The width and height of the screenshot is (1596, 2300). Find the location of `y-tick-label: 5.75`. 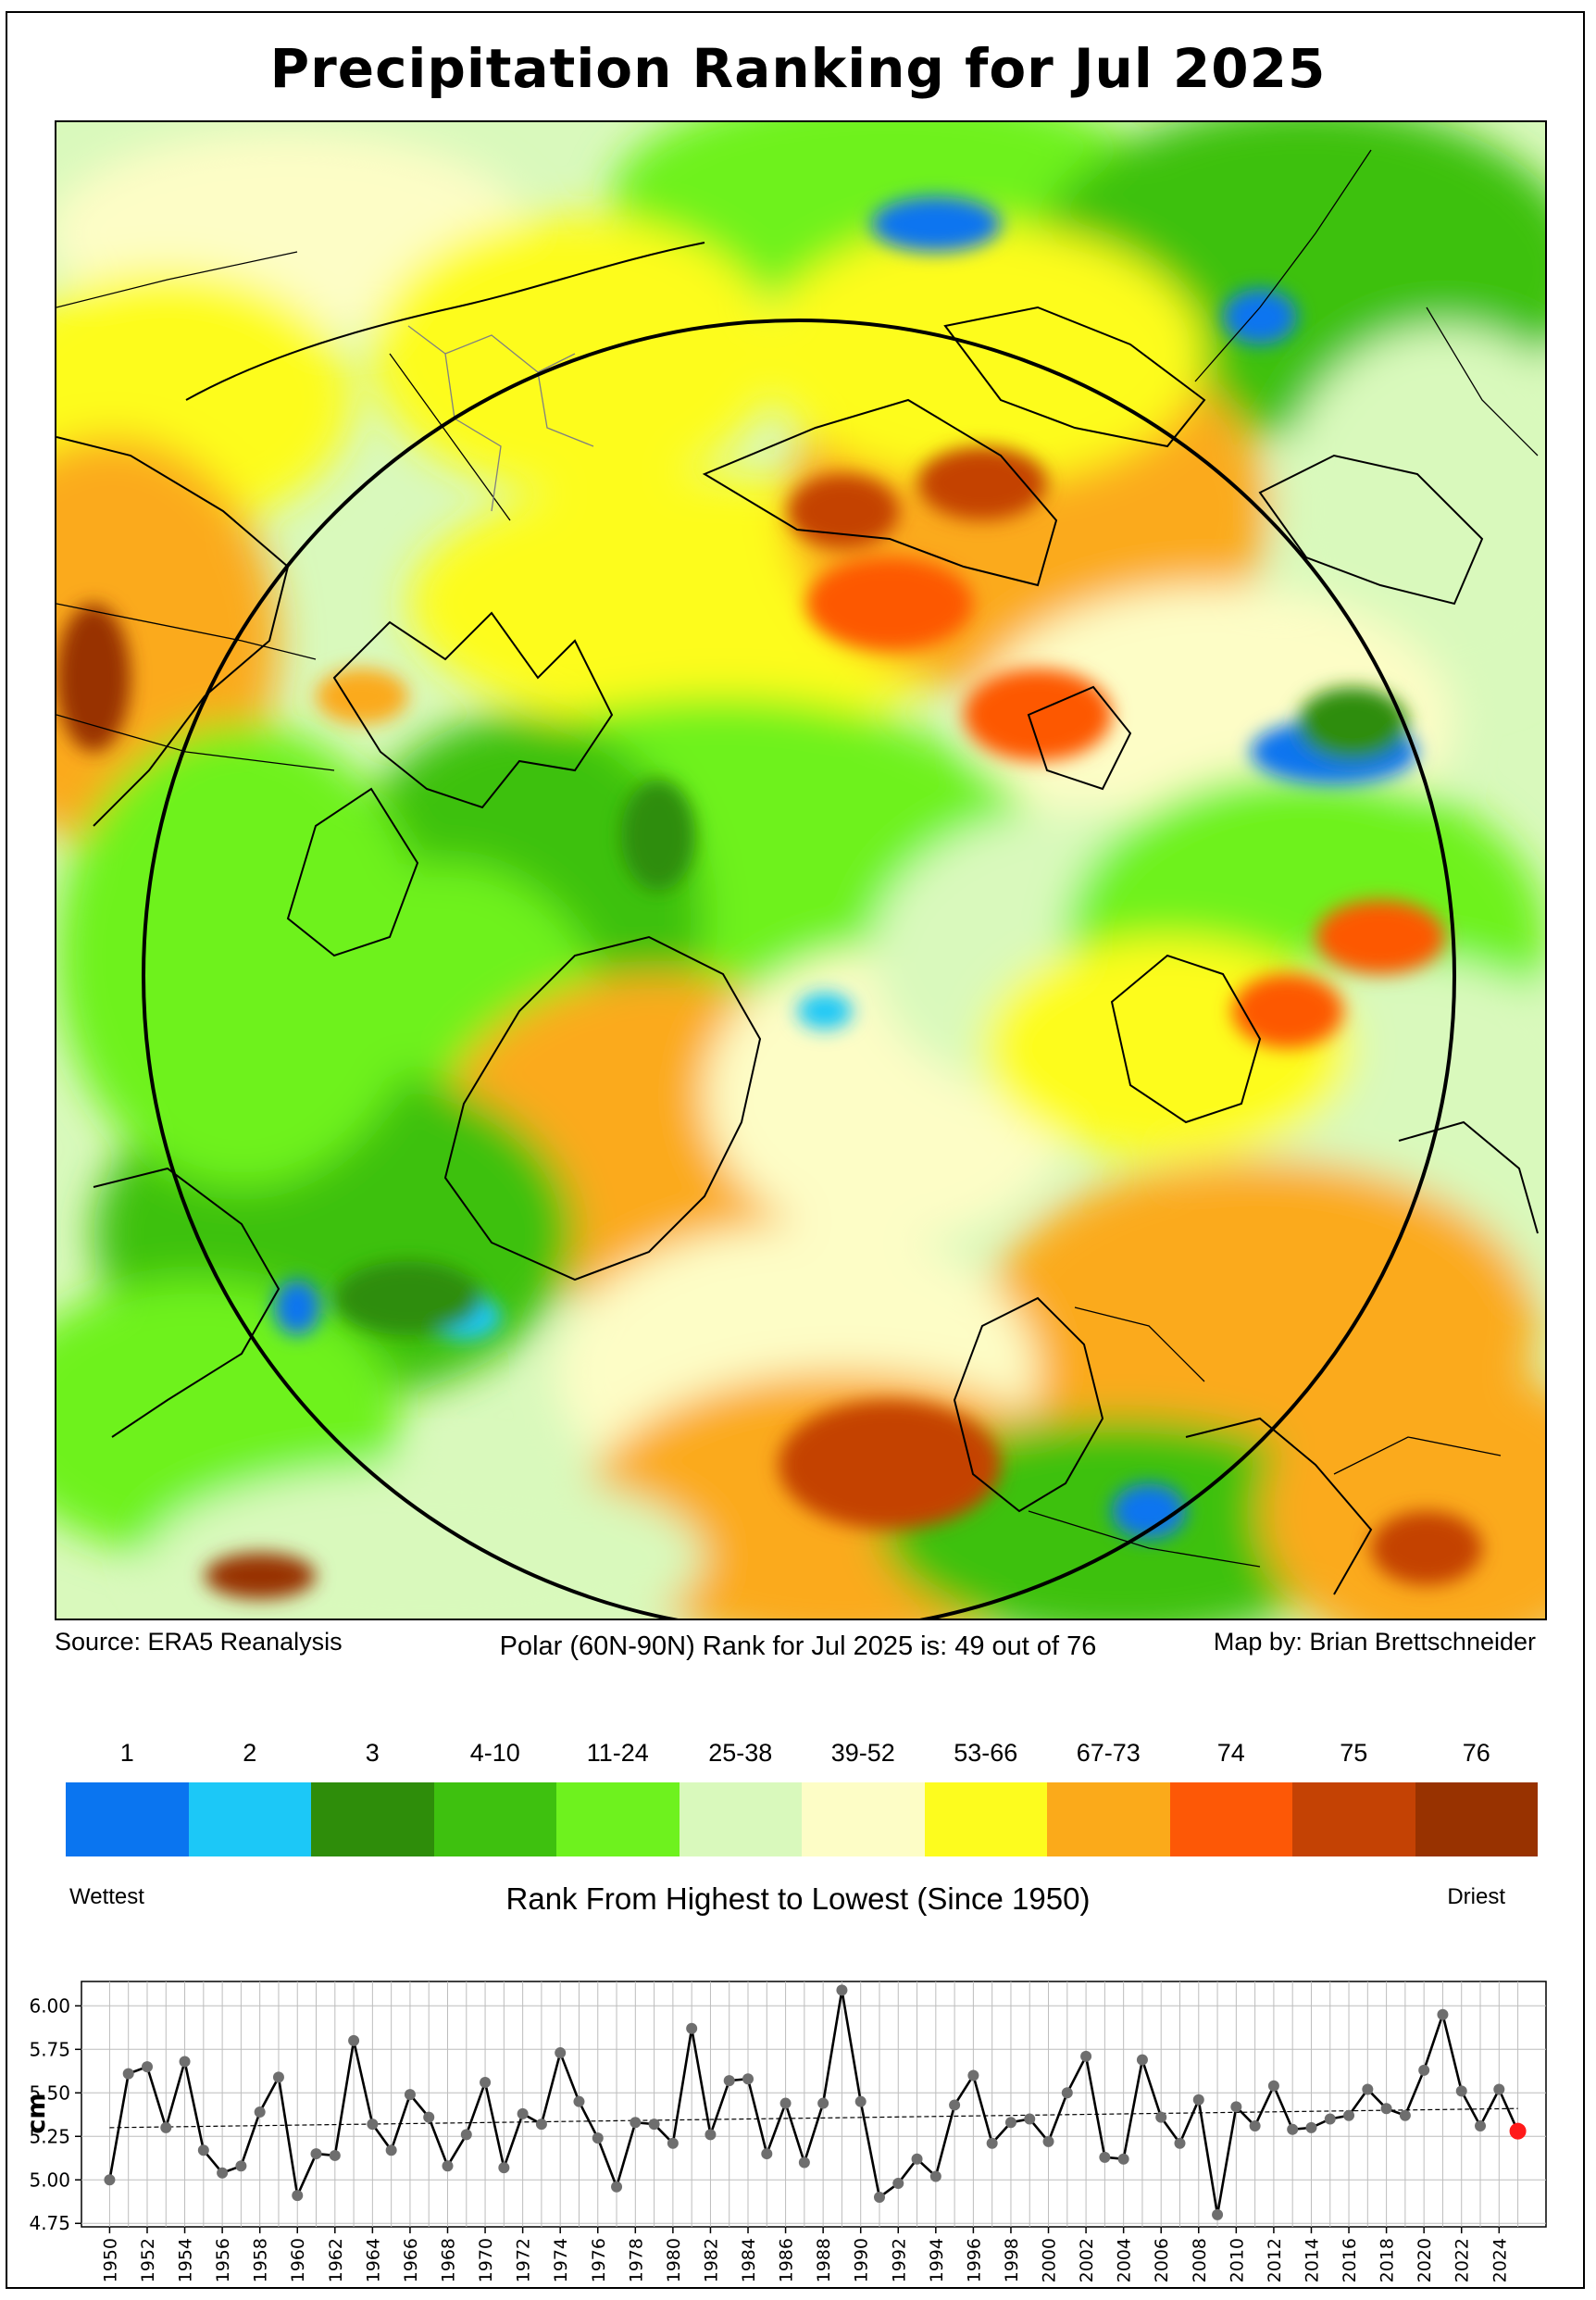

y-tick-label: 5.75 is located at coordinates (49, 2049).